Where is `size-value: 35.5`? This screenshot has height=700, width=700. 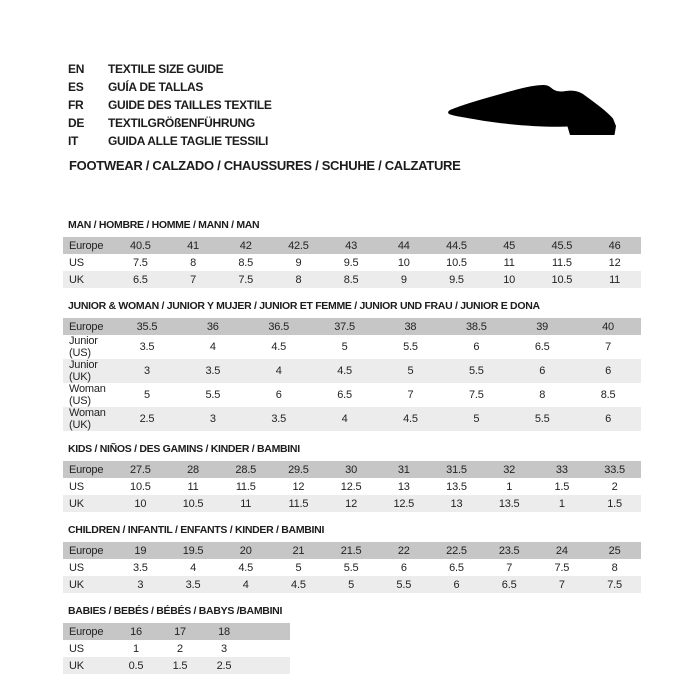
size-value: 35.5 is located at coordinates (147, 326).